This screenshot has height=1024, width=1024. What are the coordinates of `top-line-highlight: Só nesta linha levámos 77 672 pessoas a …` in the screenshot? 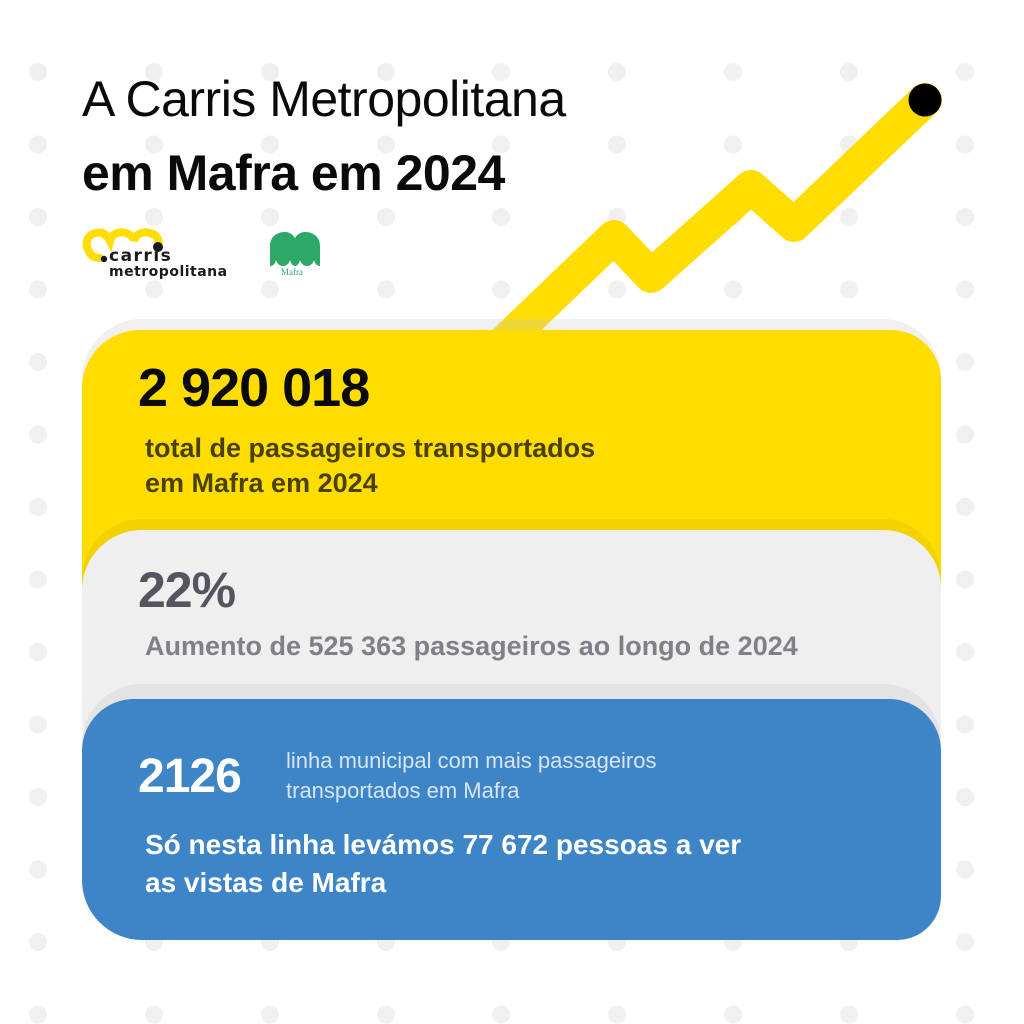 It's located at (443, 864).